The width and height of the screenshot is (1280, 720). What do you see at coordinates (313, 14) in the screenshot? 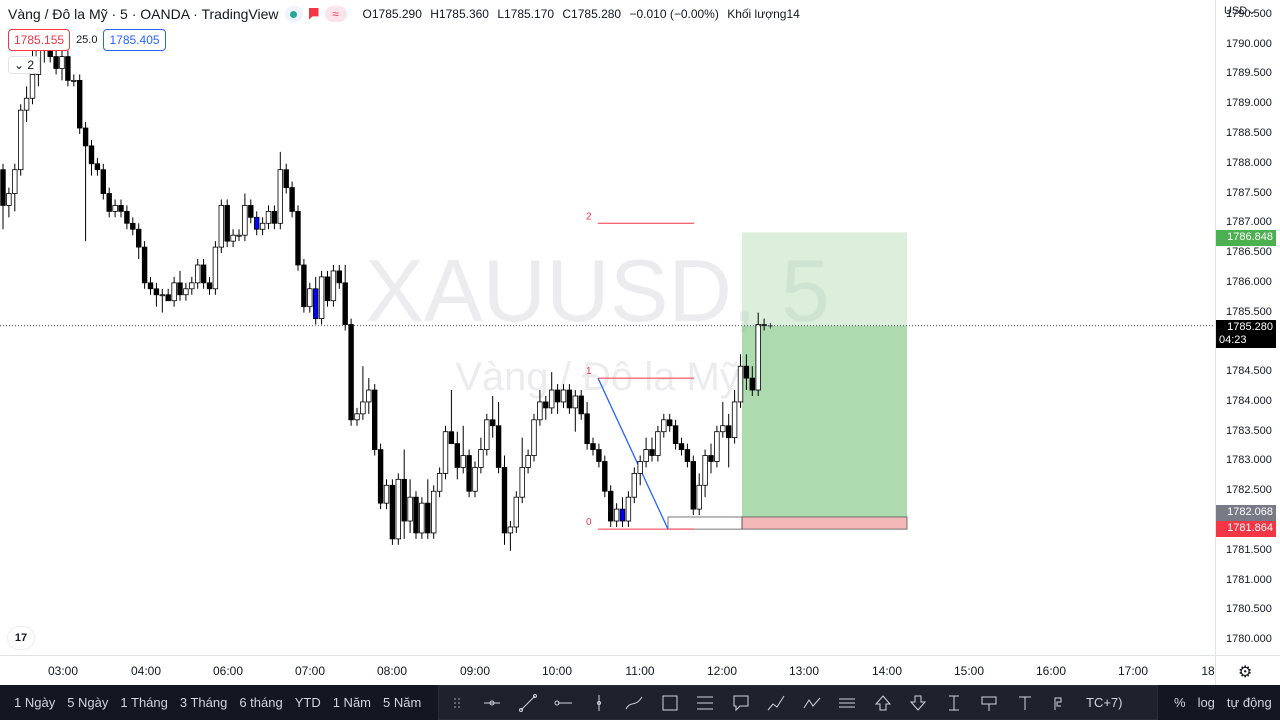
I see `flag-icon` at bounding box center [313, 14].